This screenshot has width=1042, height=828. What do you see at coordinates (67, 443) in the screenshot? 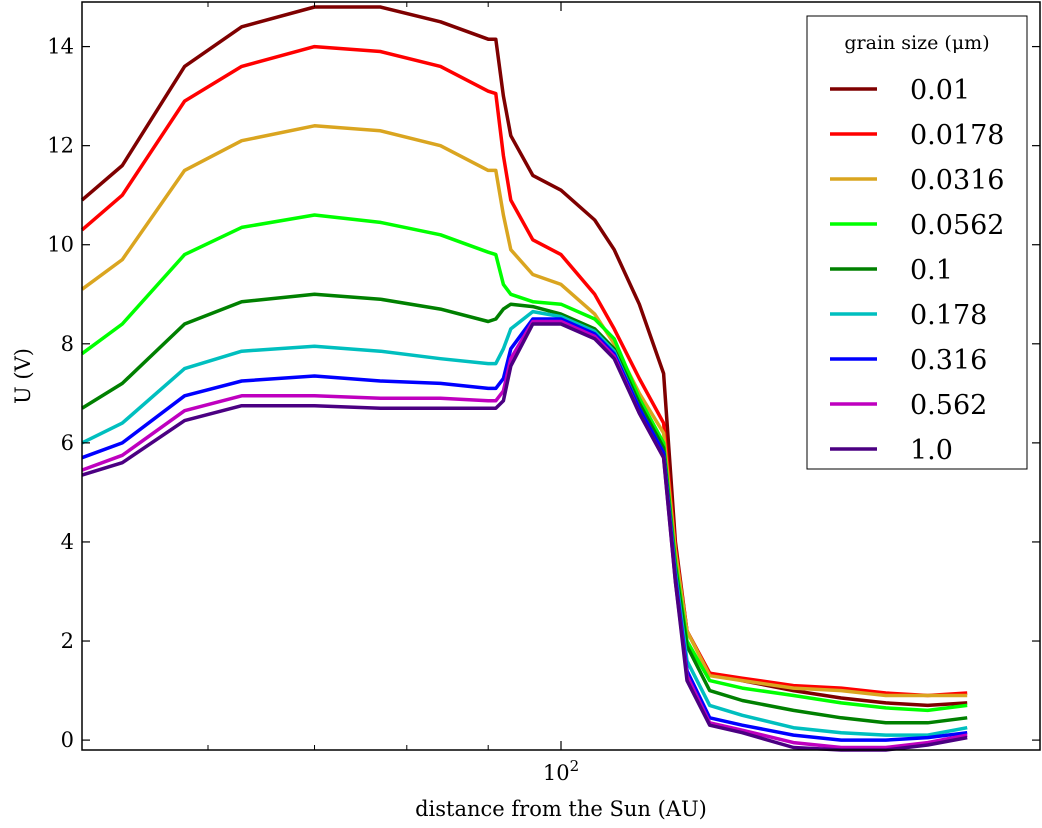
I see `y-tick-label: 6` at bounding box center [67, 443].